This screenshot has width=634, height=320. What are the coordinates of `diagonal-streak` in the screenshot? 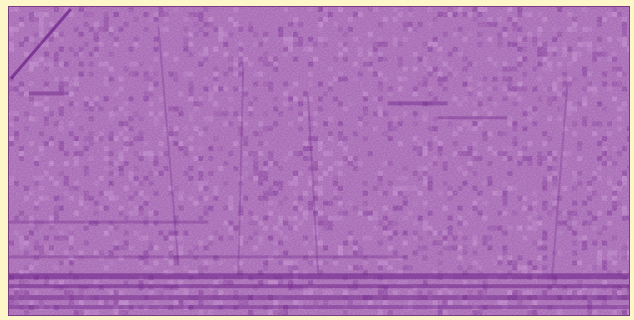 It's located at (40, 44).